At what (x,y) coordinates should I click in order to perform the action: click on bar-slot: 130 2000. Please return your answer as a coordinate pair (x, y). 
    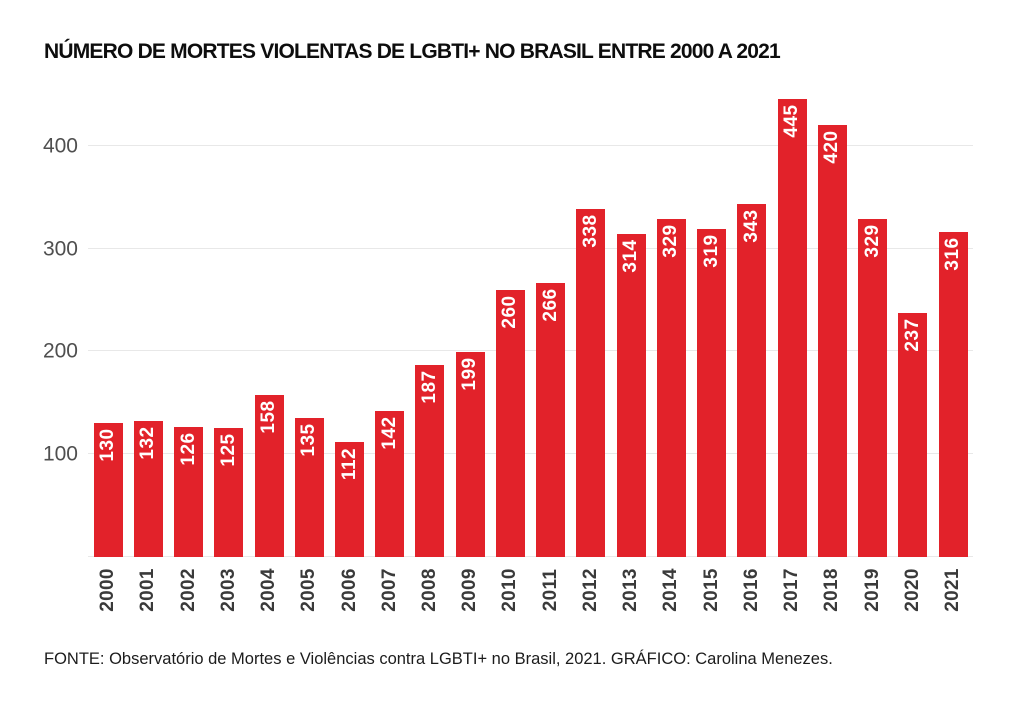
    Looking at the image, I should click on (108, 348).